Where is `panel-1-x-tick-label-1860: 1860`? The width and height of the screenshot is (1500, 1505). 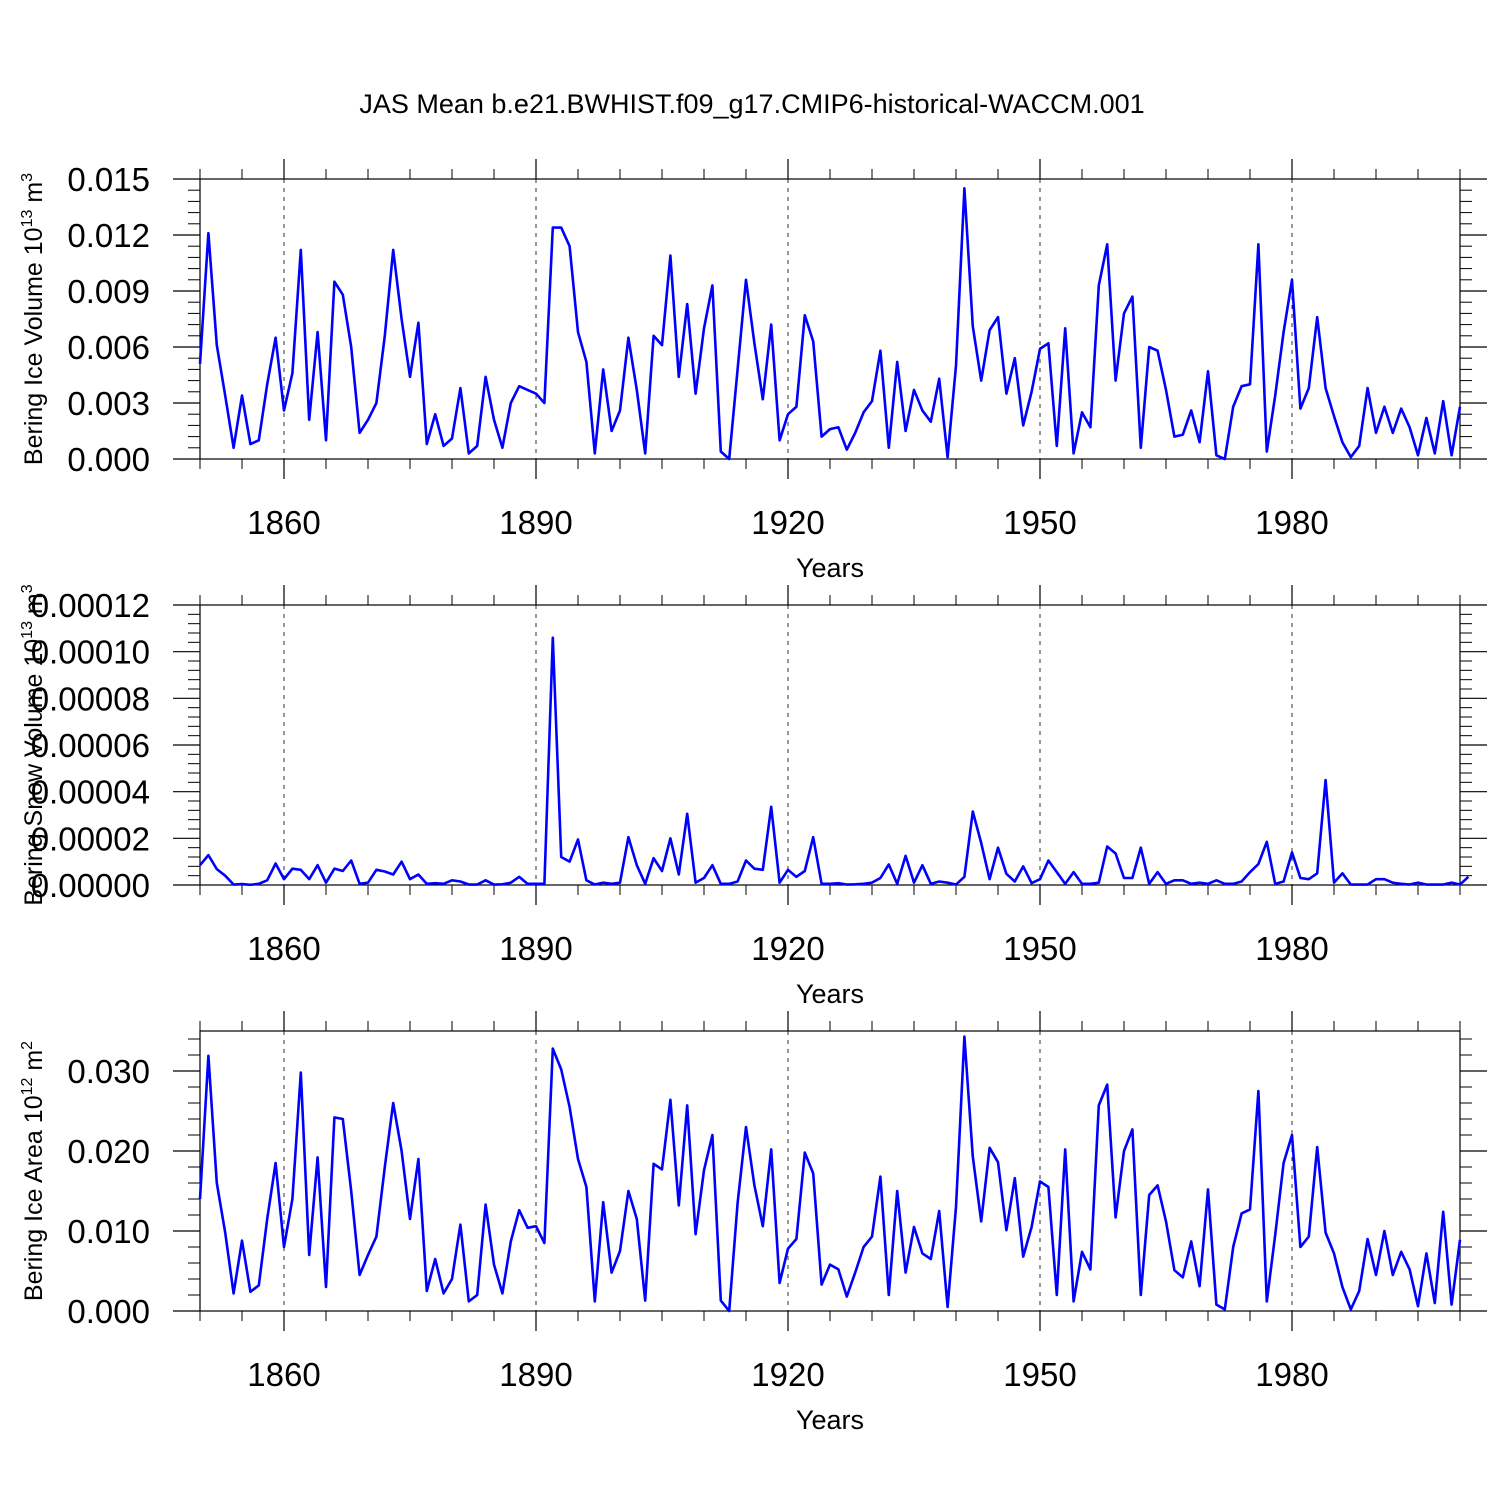
panel-1-x-tick-label-1860: 1860 is located at coordinates (283, 522).